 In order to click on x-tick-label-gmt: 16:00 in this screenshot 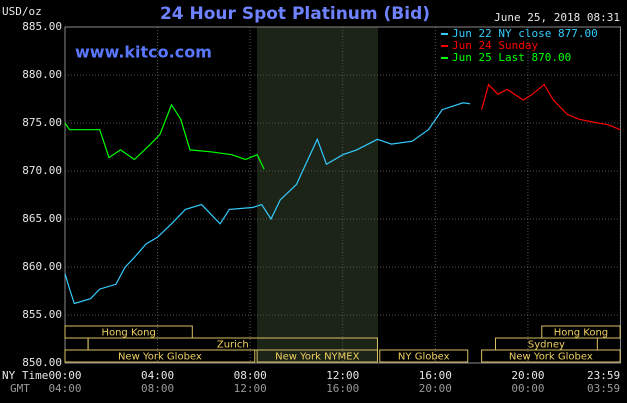, I will do `click(342, 388)`.